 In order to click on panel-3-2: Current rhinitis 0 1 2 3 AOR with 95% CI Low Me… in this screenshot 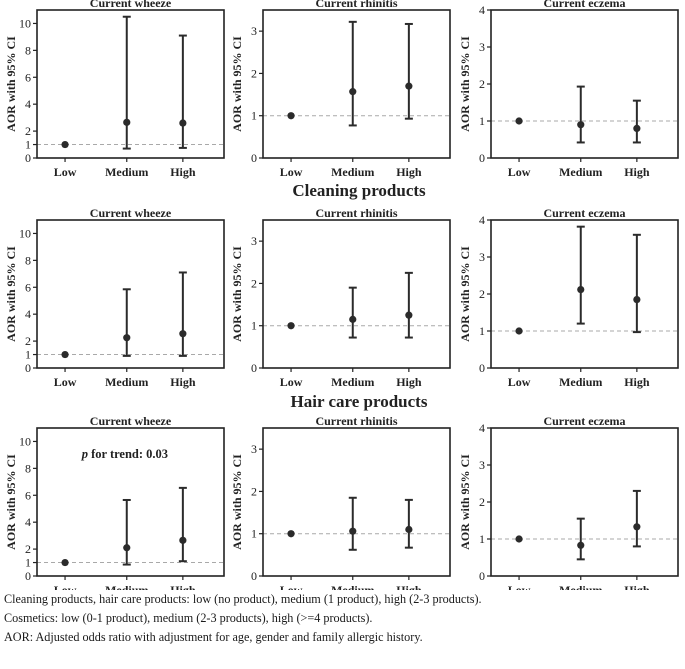, I will do `click(340, 502)`.